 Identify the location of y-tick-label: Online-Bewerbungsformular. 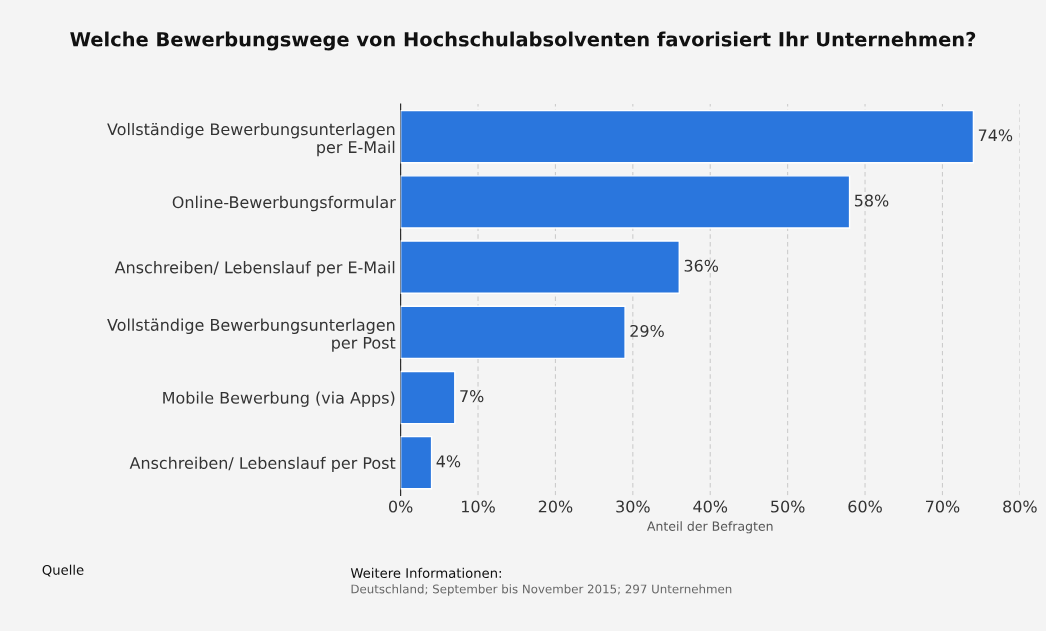
(284, 203).